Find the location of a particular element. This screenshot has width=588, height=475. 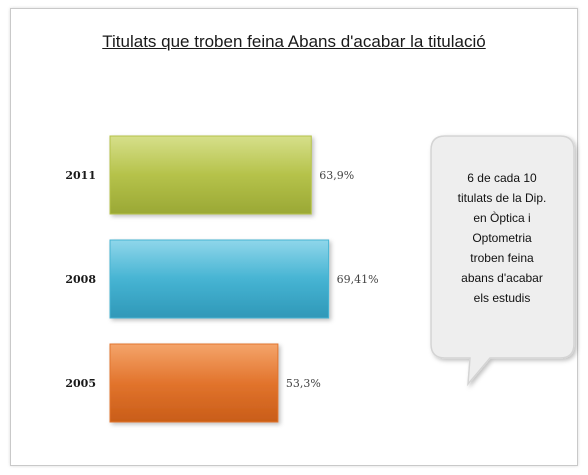

category-label: 2008 is located at coordinates (80, 279).